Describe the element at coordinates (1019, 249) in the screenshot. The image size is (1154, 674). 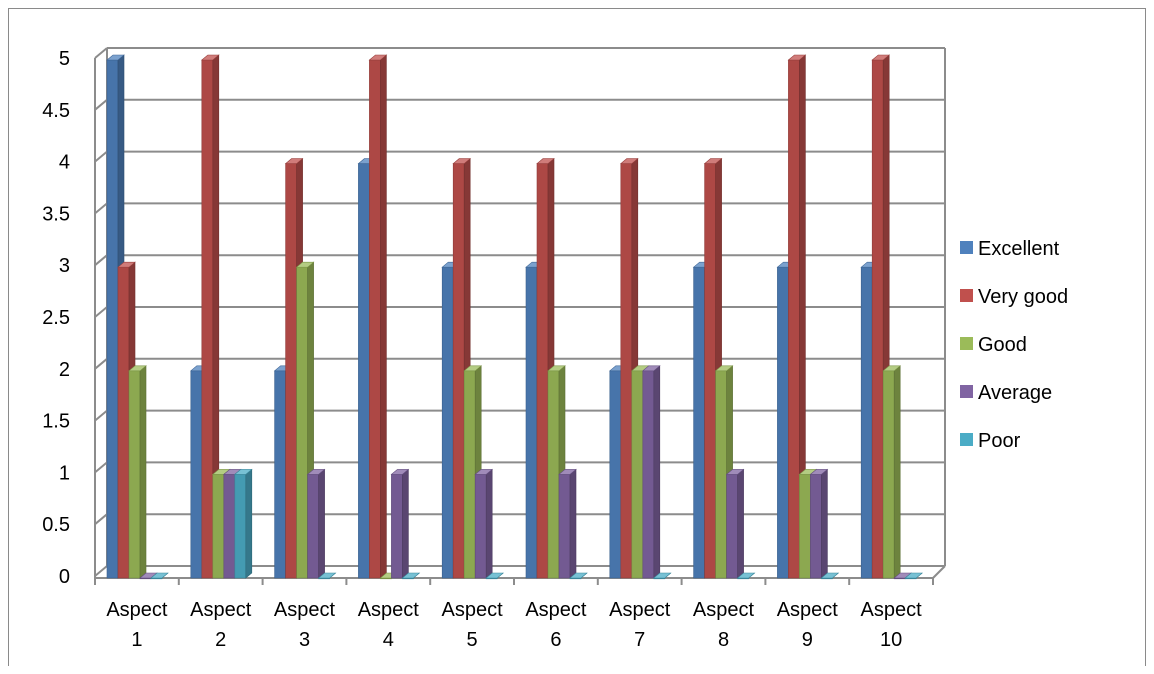
I see `legend-label: Excellent` at that location.